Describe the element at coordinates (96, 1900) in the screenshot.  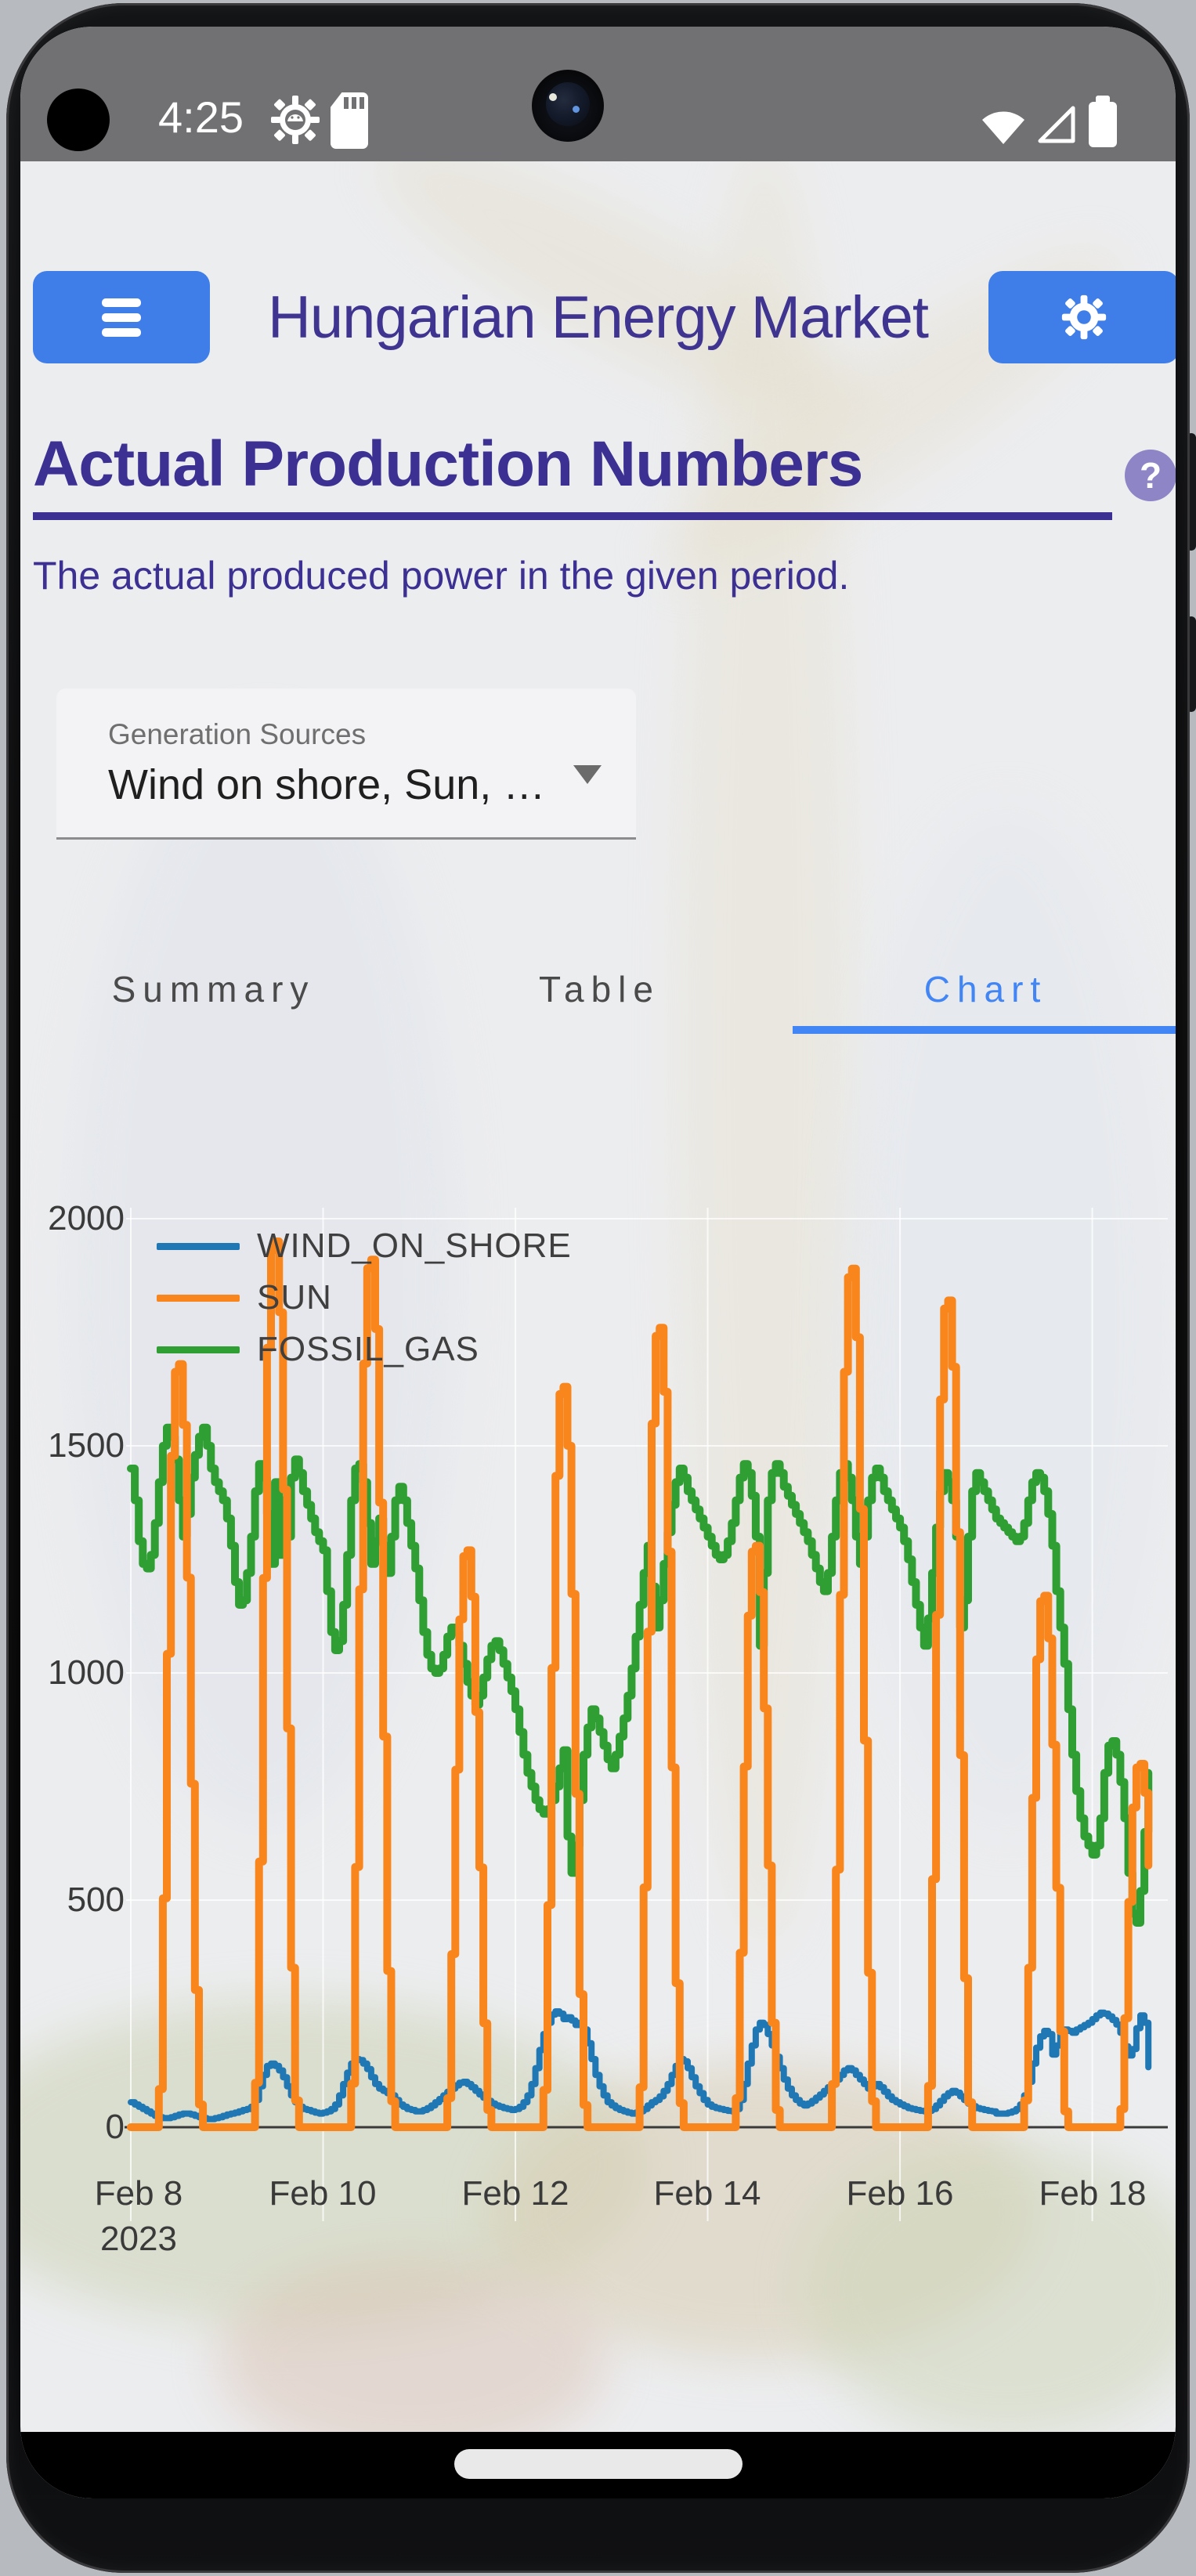
I see `y-tick-500: 500` at that location.